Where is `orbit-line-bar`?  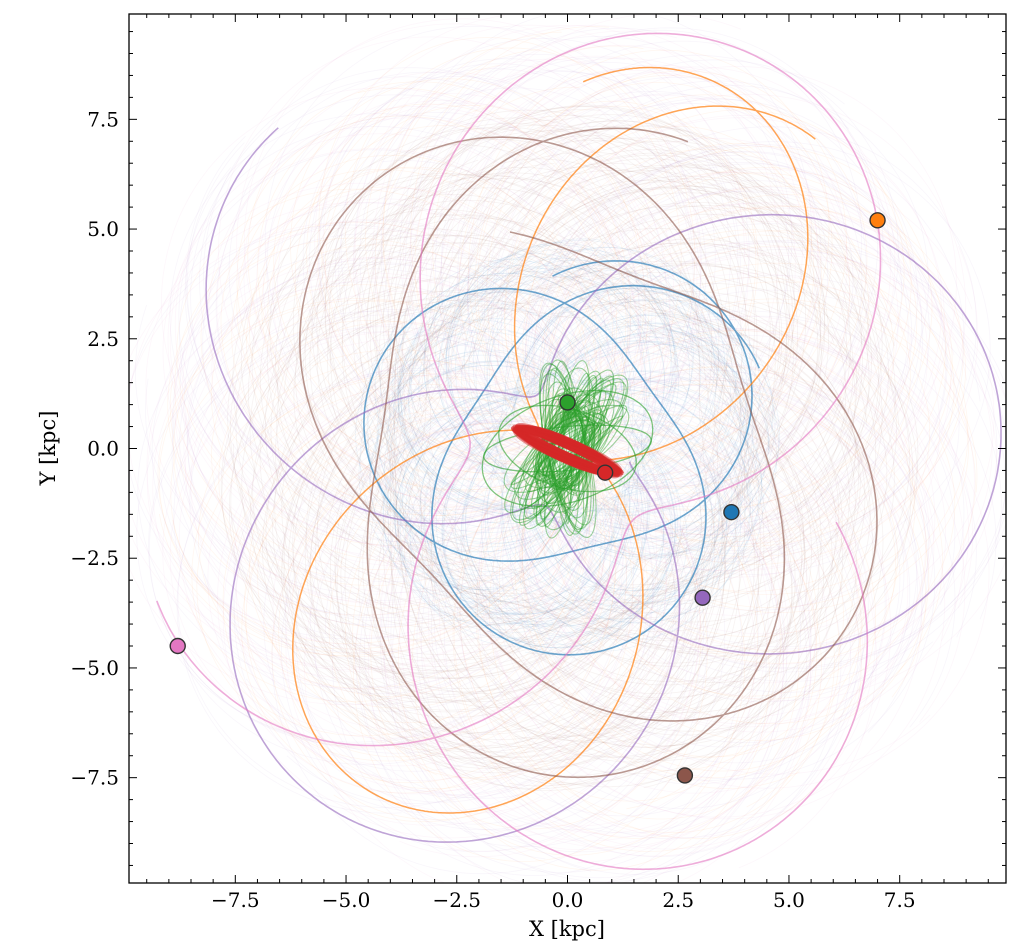 orbit-line-bar is located at coordinates (567, 451).